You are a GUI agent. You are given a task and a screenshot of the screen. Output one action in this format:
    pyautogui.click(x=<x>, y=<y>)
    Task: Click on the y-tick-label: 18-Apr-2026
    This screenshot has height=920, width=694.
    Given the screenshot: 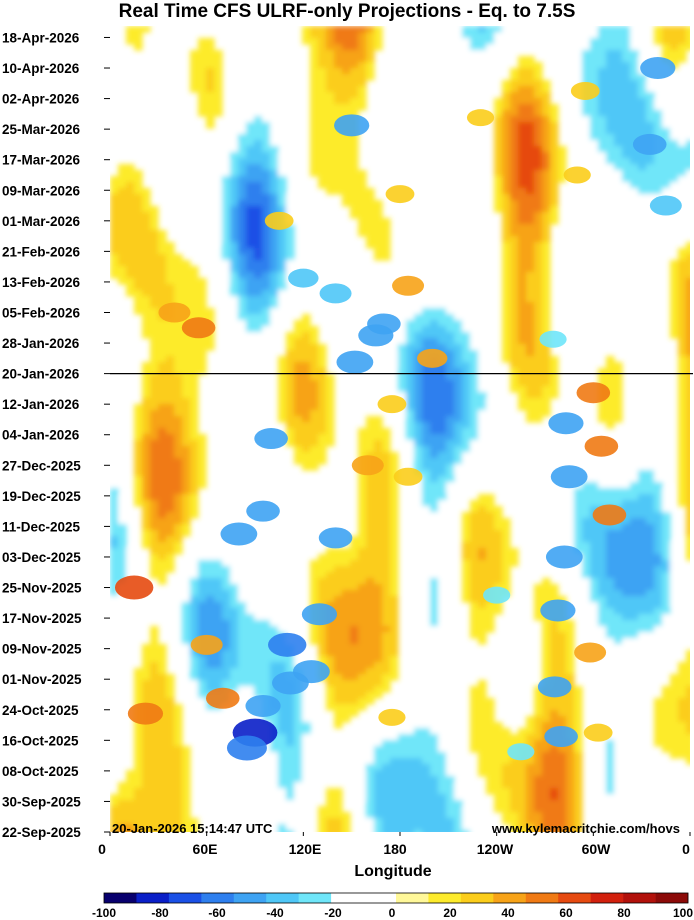 What is the action you would take?
    pyautogui.click(x=41, y=37)
    